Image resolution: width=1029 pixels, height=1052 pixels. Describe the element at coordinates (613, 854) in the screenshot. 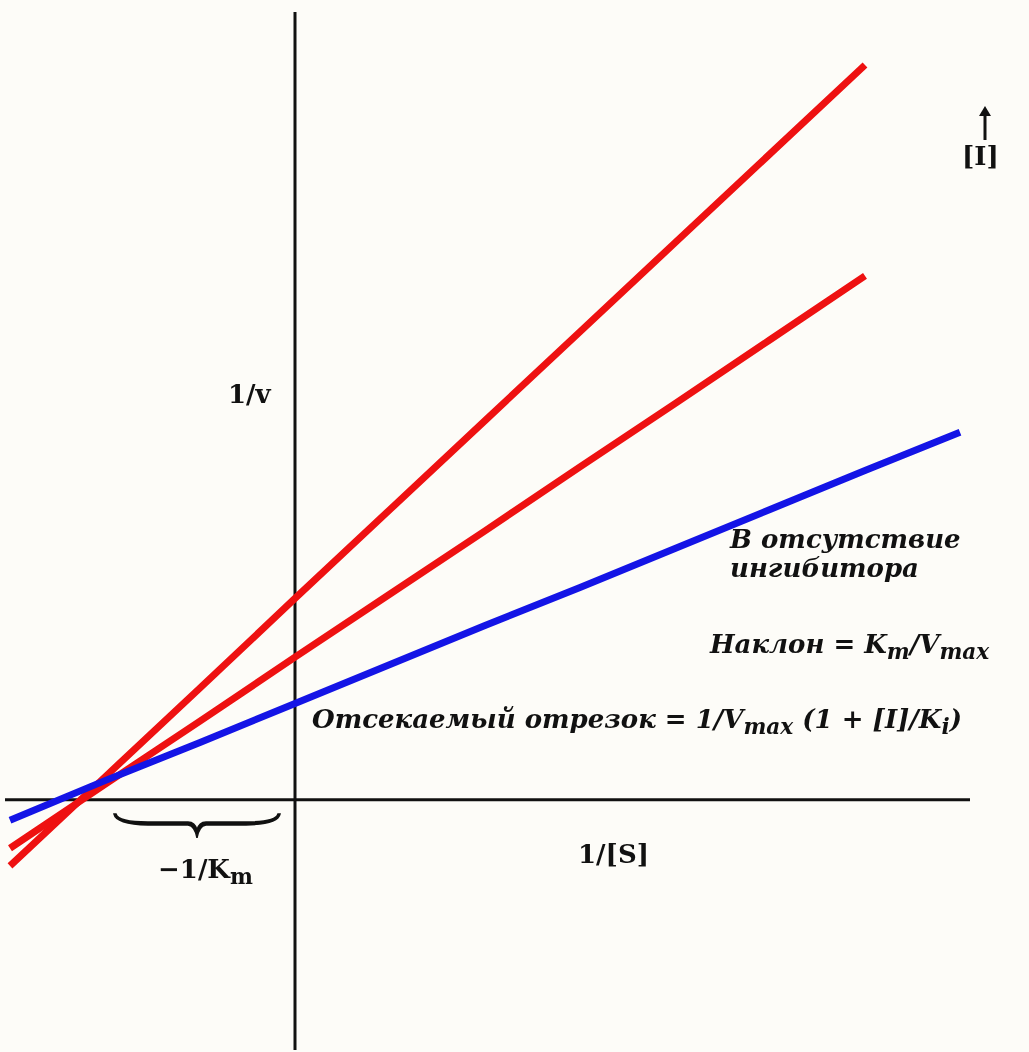

I see `x-axis-title: 1/[S]` at that location.